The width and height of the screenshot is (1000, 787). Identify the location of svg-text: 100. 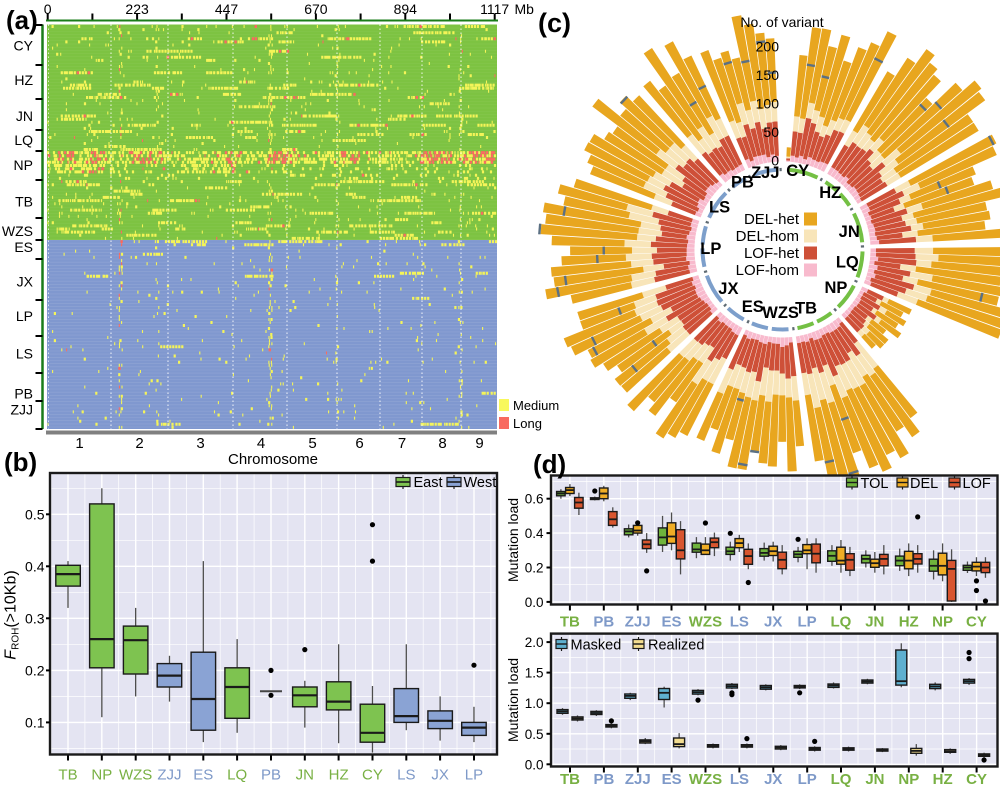
(768, 104).